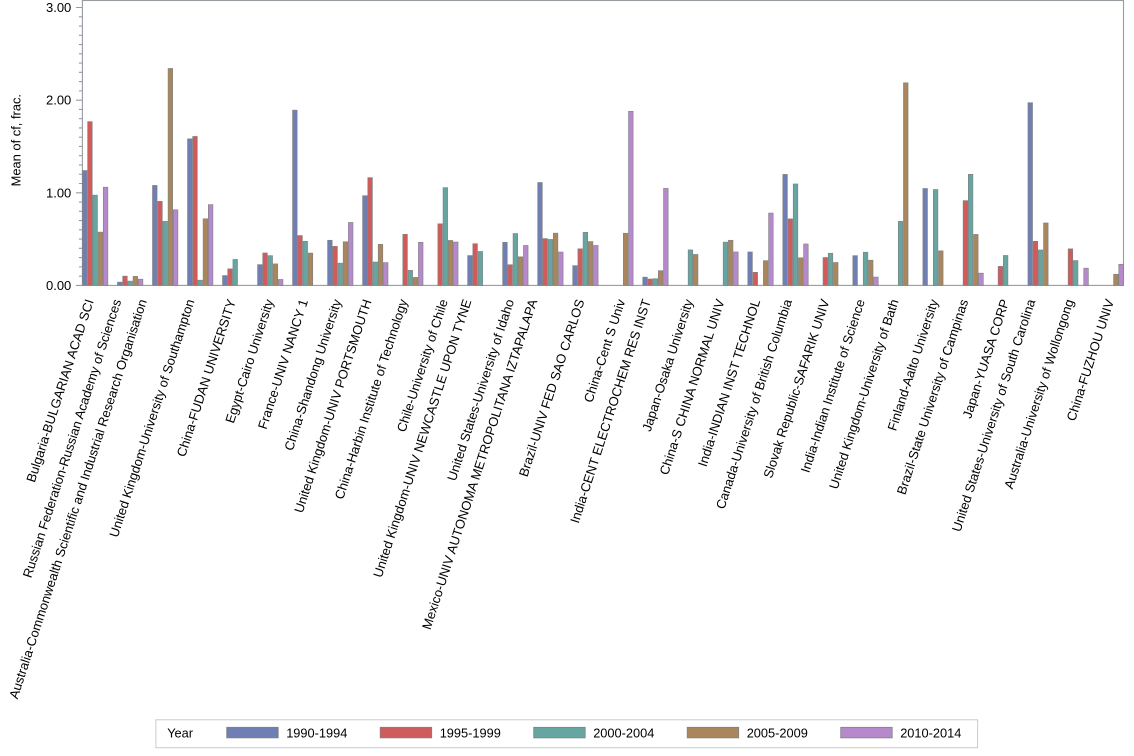 The image size is (1134, 756). Describe the element at coordinates (930, 732) in the screenshot. I see `svg-text: 2010-2014` at that location.